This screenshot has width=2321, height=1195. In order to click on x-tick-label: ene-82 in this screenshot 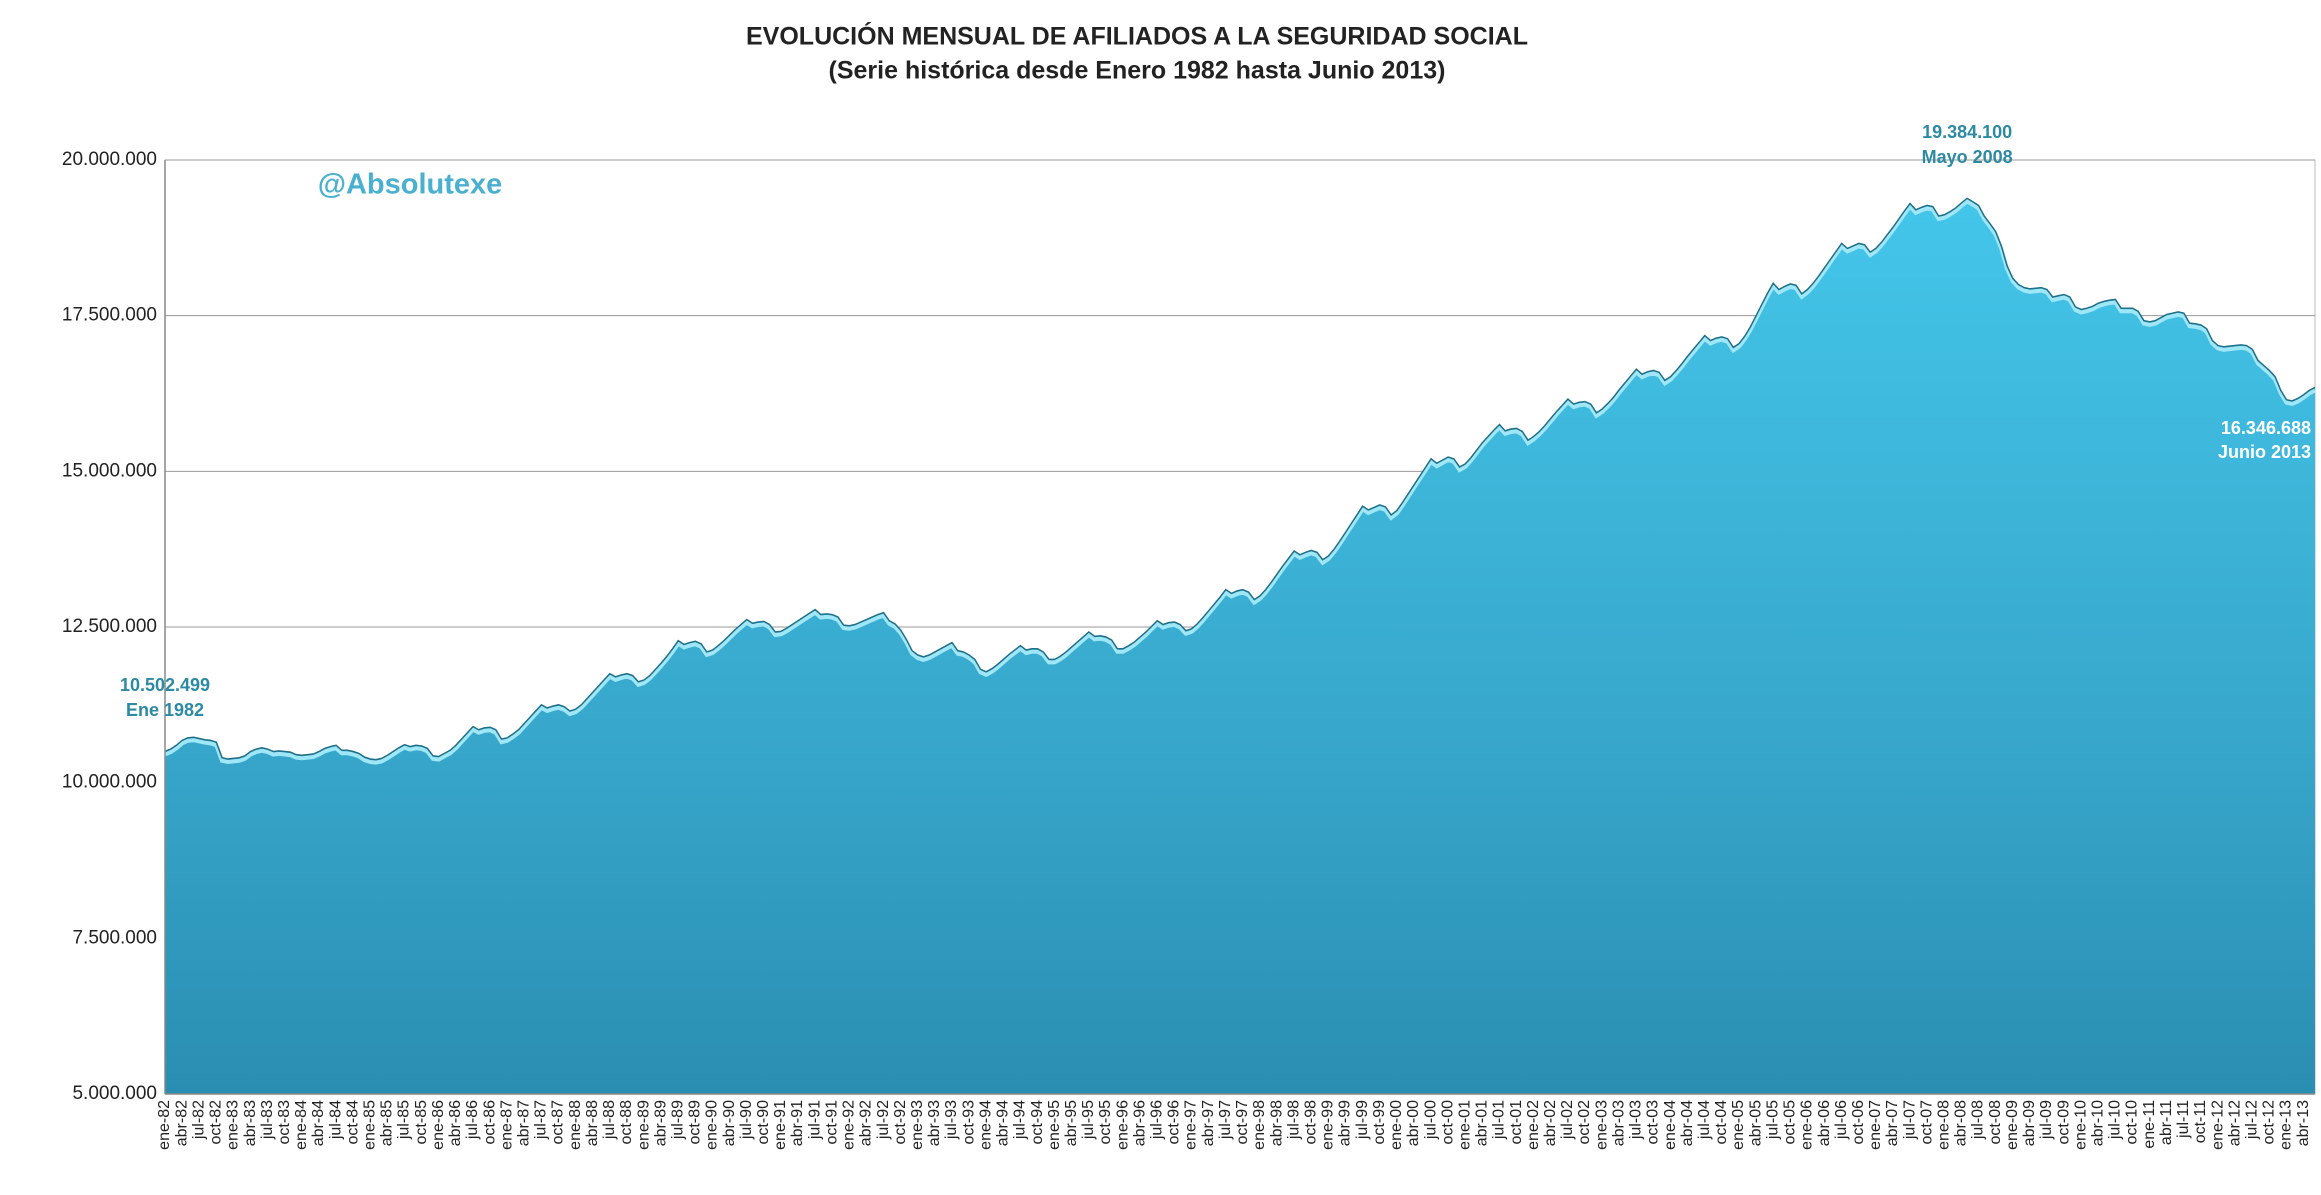, I will do `click(164, 1125)`.